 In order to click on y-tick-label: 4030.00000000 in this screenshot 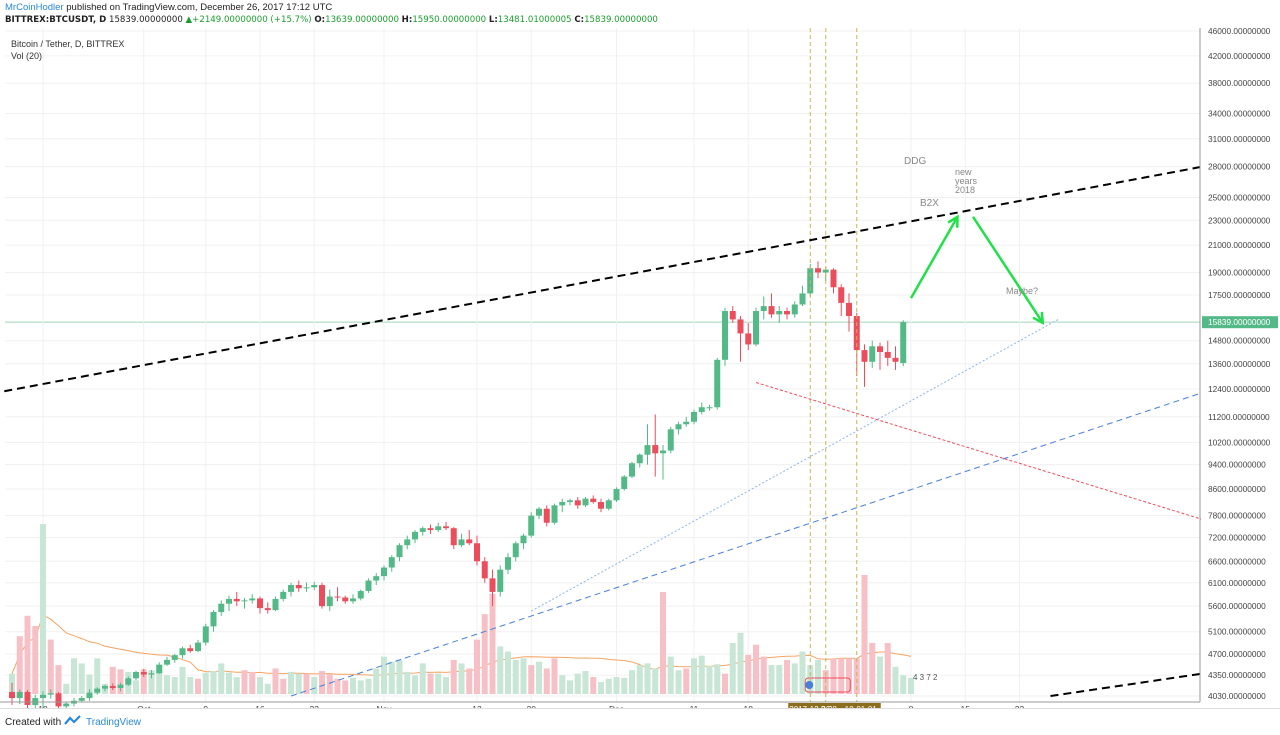, I will do `click(1237, 696)`.